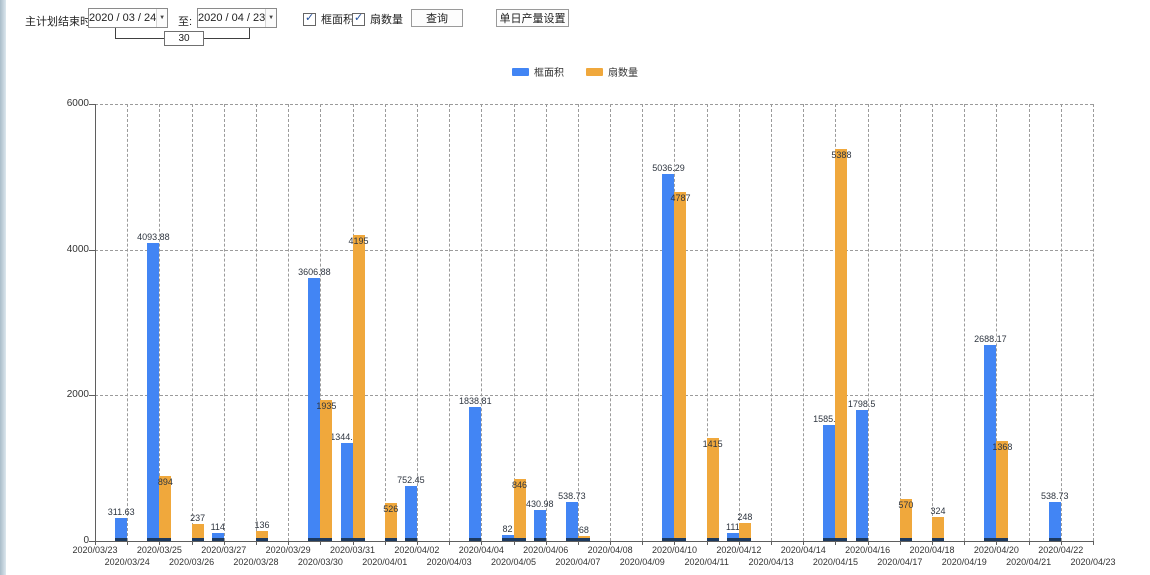 The width and height of the screenshot is (1150, 575). I want to click on x-axis-tick-label: 2020/04/08, so click(610, 550).